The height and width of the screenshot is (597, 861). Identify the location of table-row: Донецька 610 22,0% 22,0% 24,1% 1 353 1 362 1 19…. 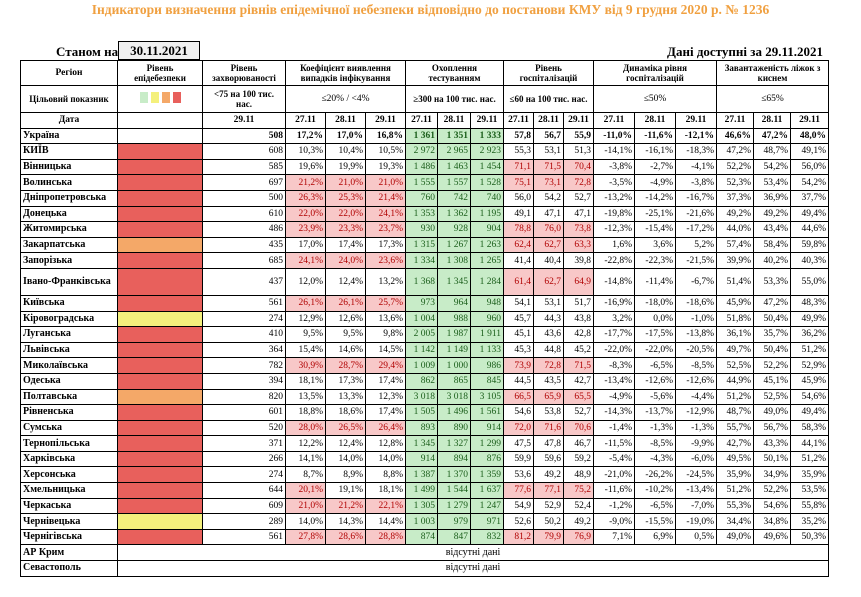
(425, 214).